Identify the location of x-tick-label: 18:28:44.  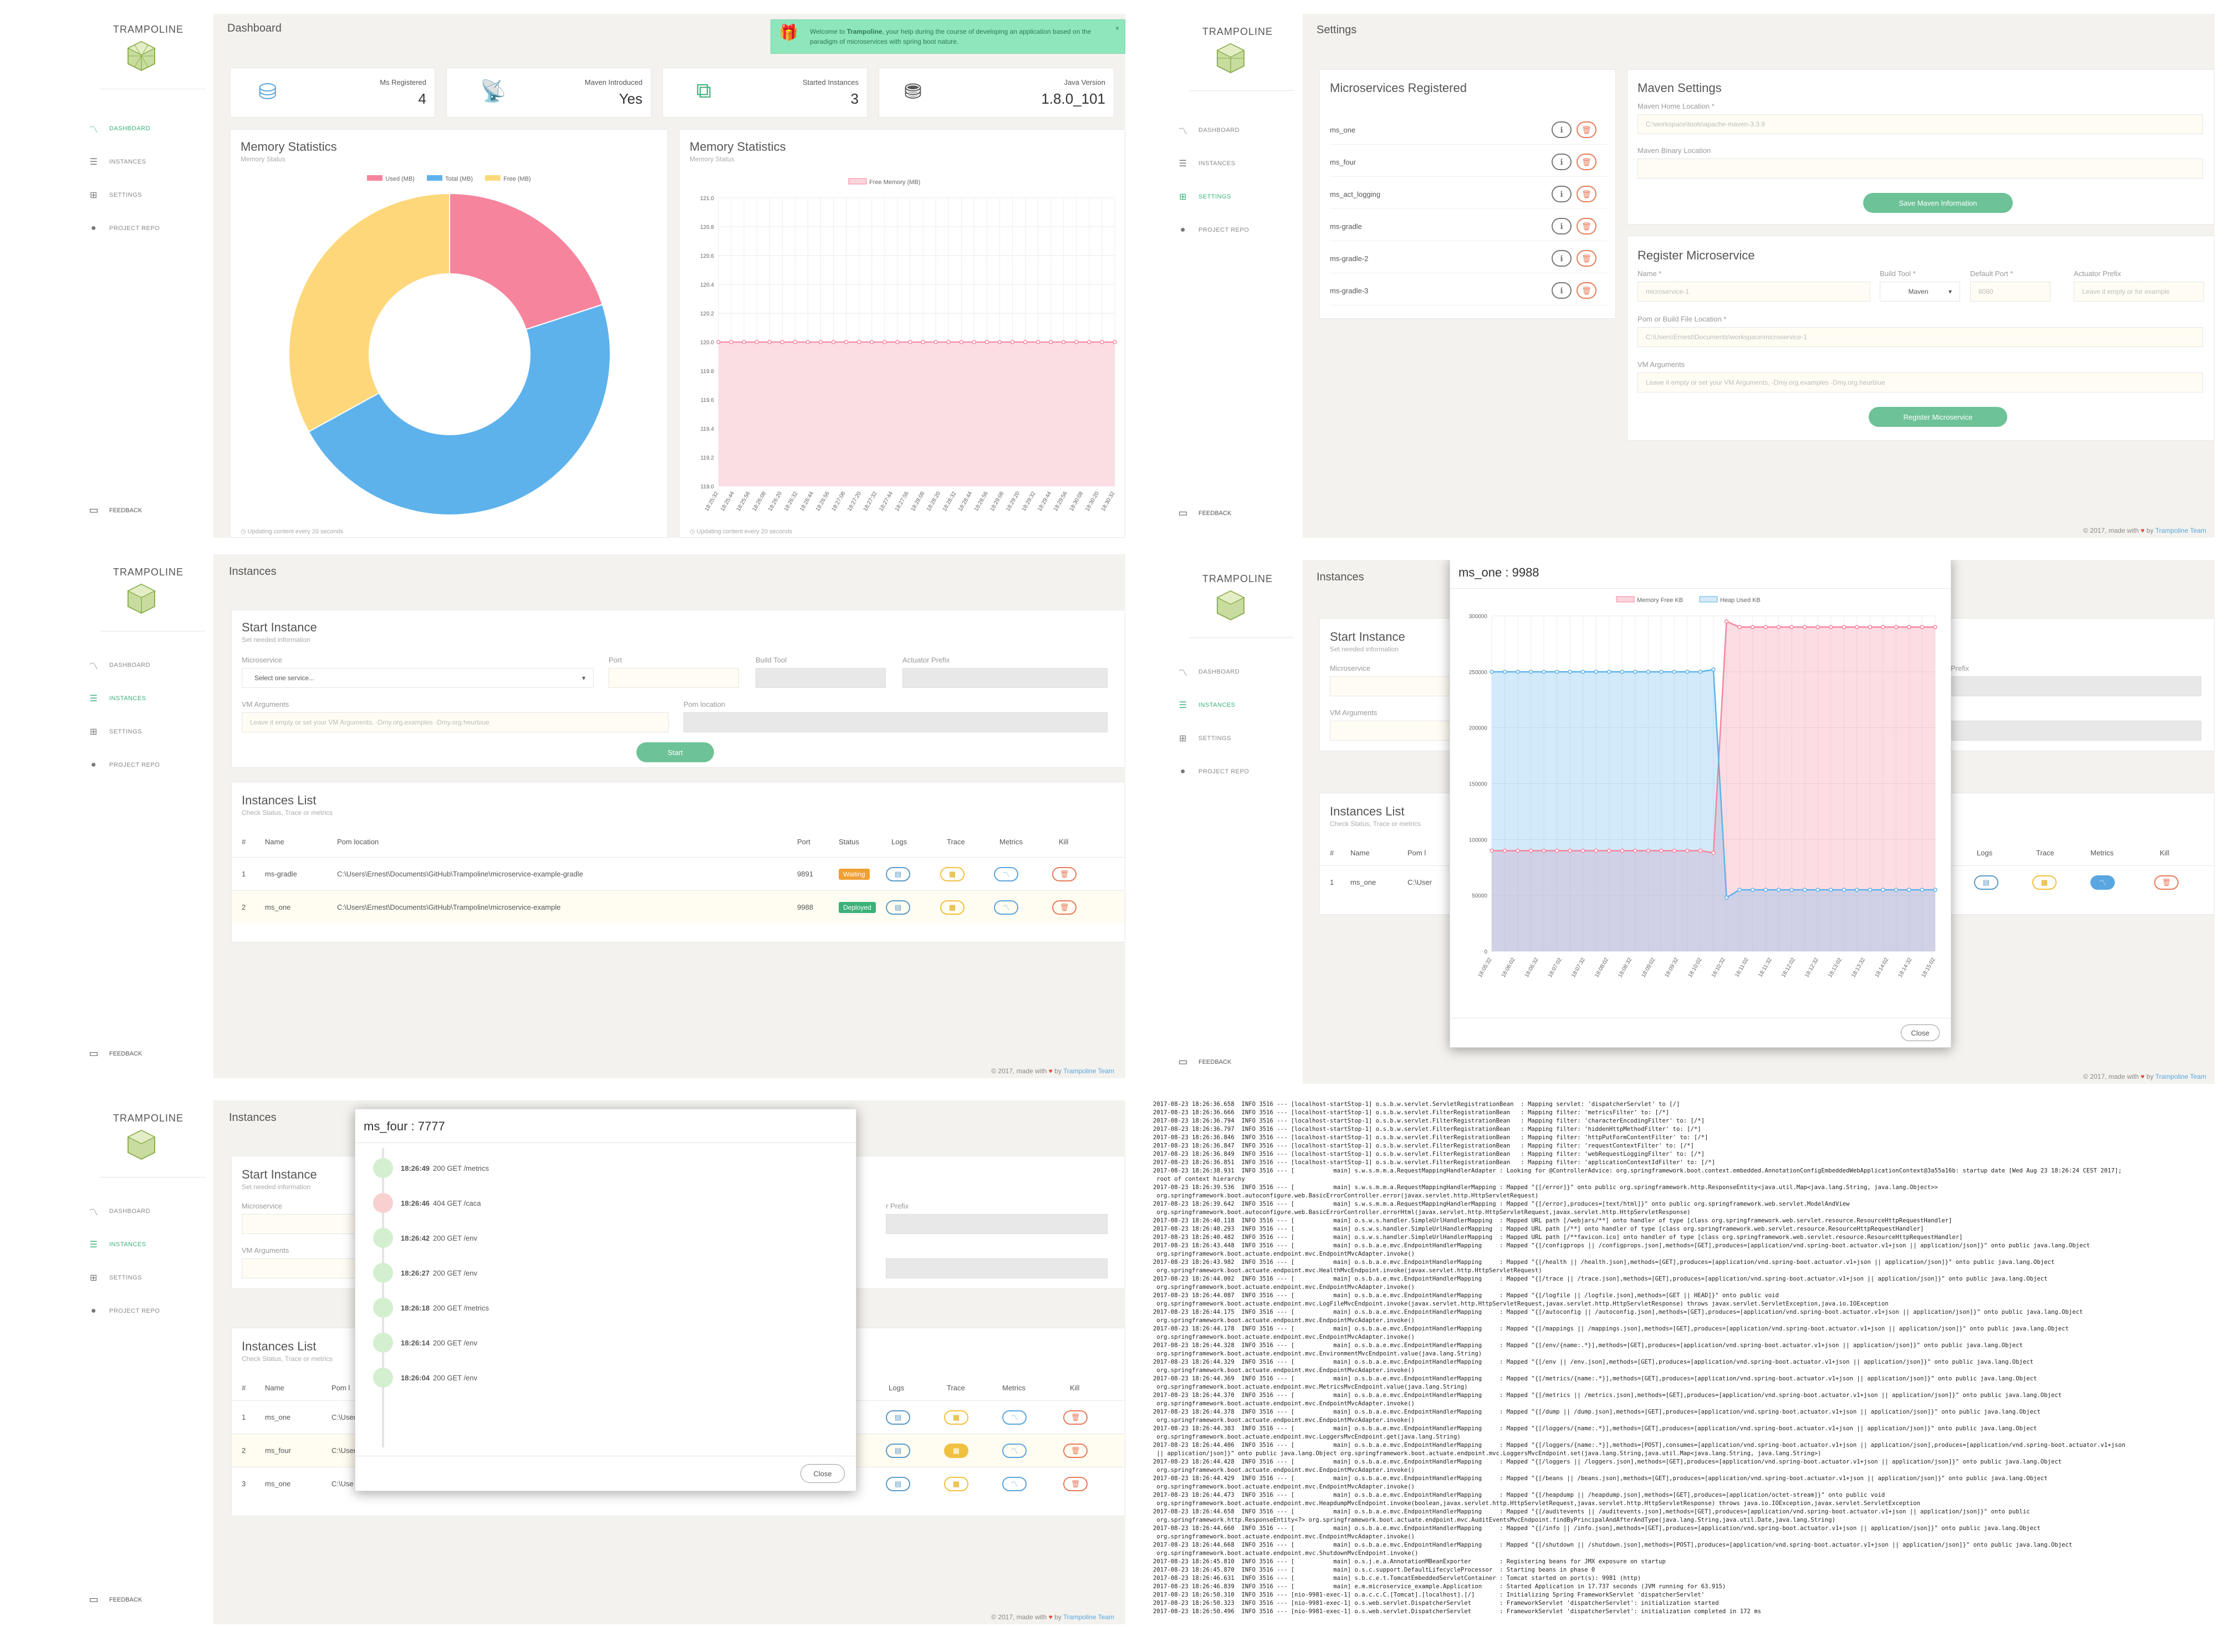
(965, 502).